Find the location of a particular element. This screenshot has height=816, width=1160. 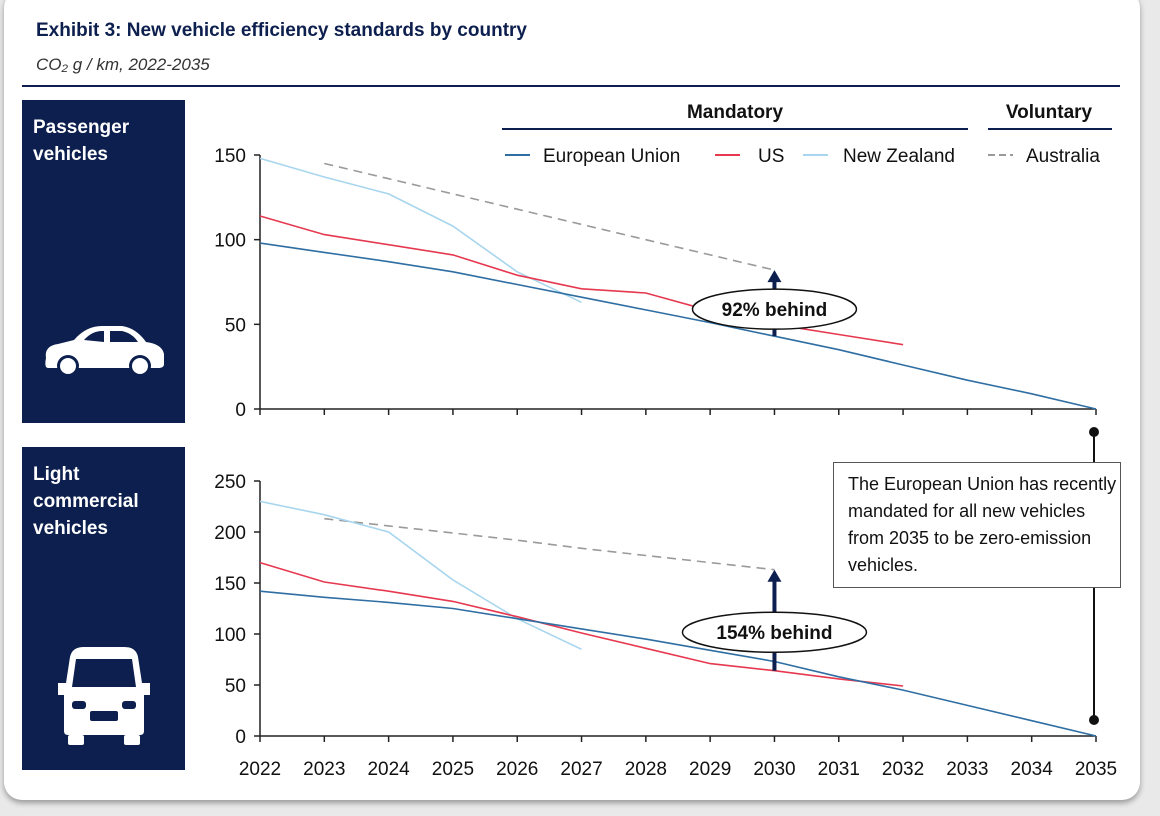

y-tick-label: 200 is located at coordinates (230, 533).